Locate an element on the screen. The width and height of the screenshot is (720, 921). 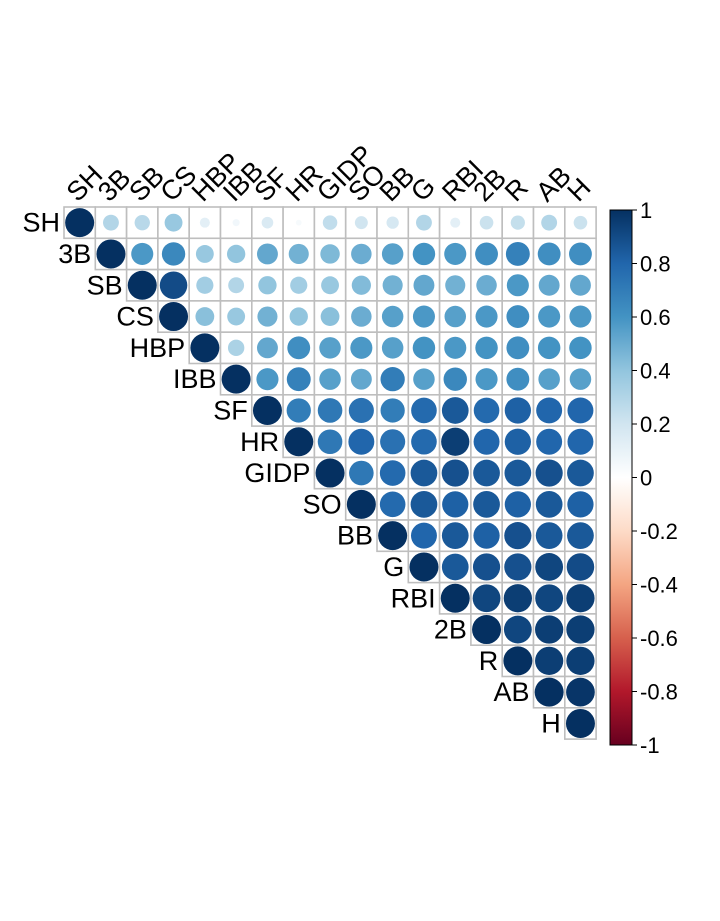
corr-circle-SF-SO is located at coordinates (361, 410).